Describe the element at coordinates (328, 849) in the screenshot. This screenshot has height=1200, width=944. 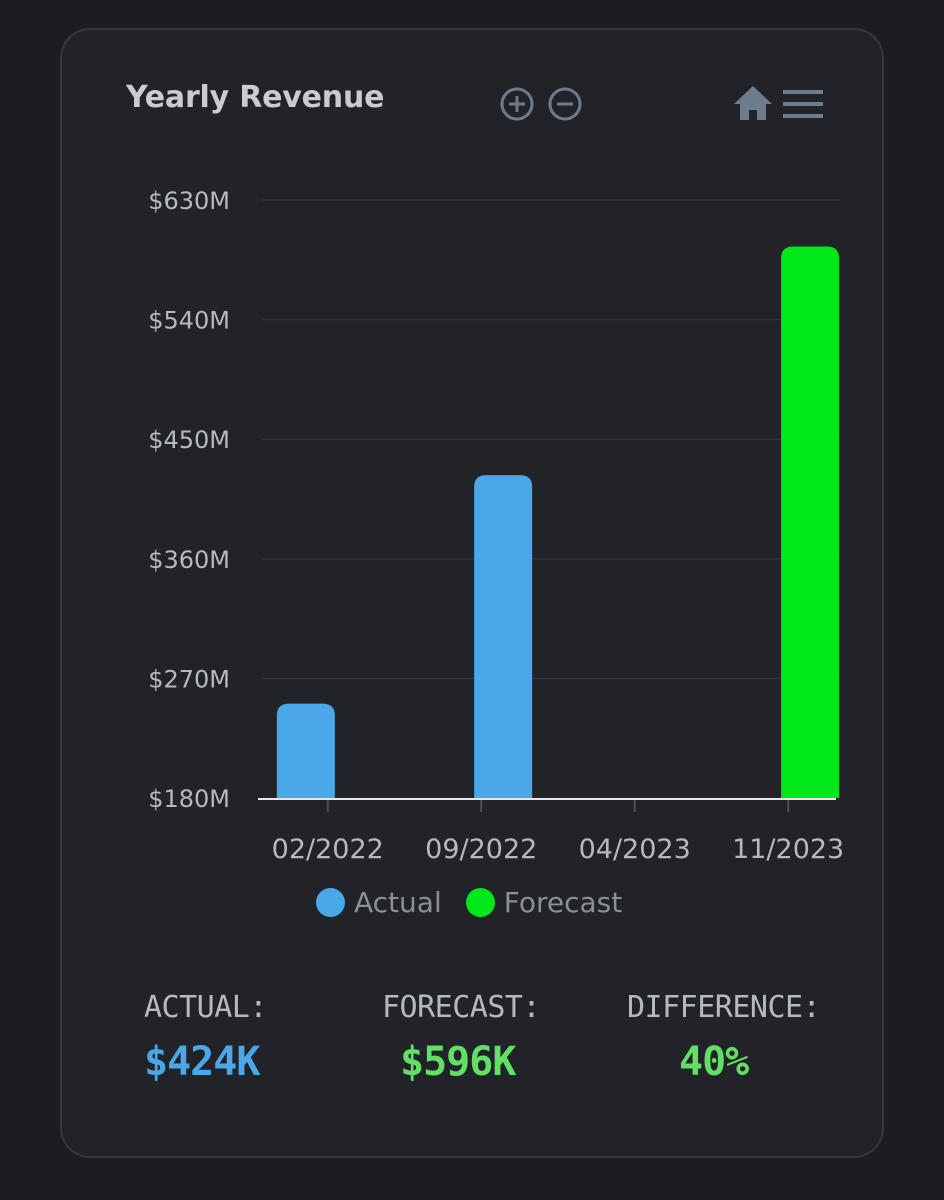
I see `x-tick-label: 02/2022` at that location.